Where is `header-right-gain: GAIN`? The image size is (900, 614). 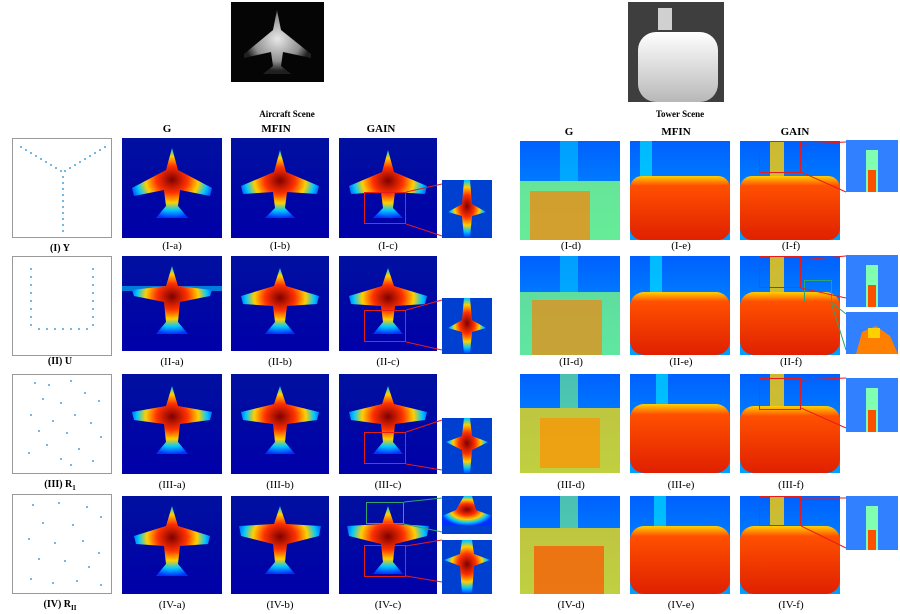 header-right-gain: GAIN is located at coordinates (795, 132).